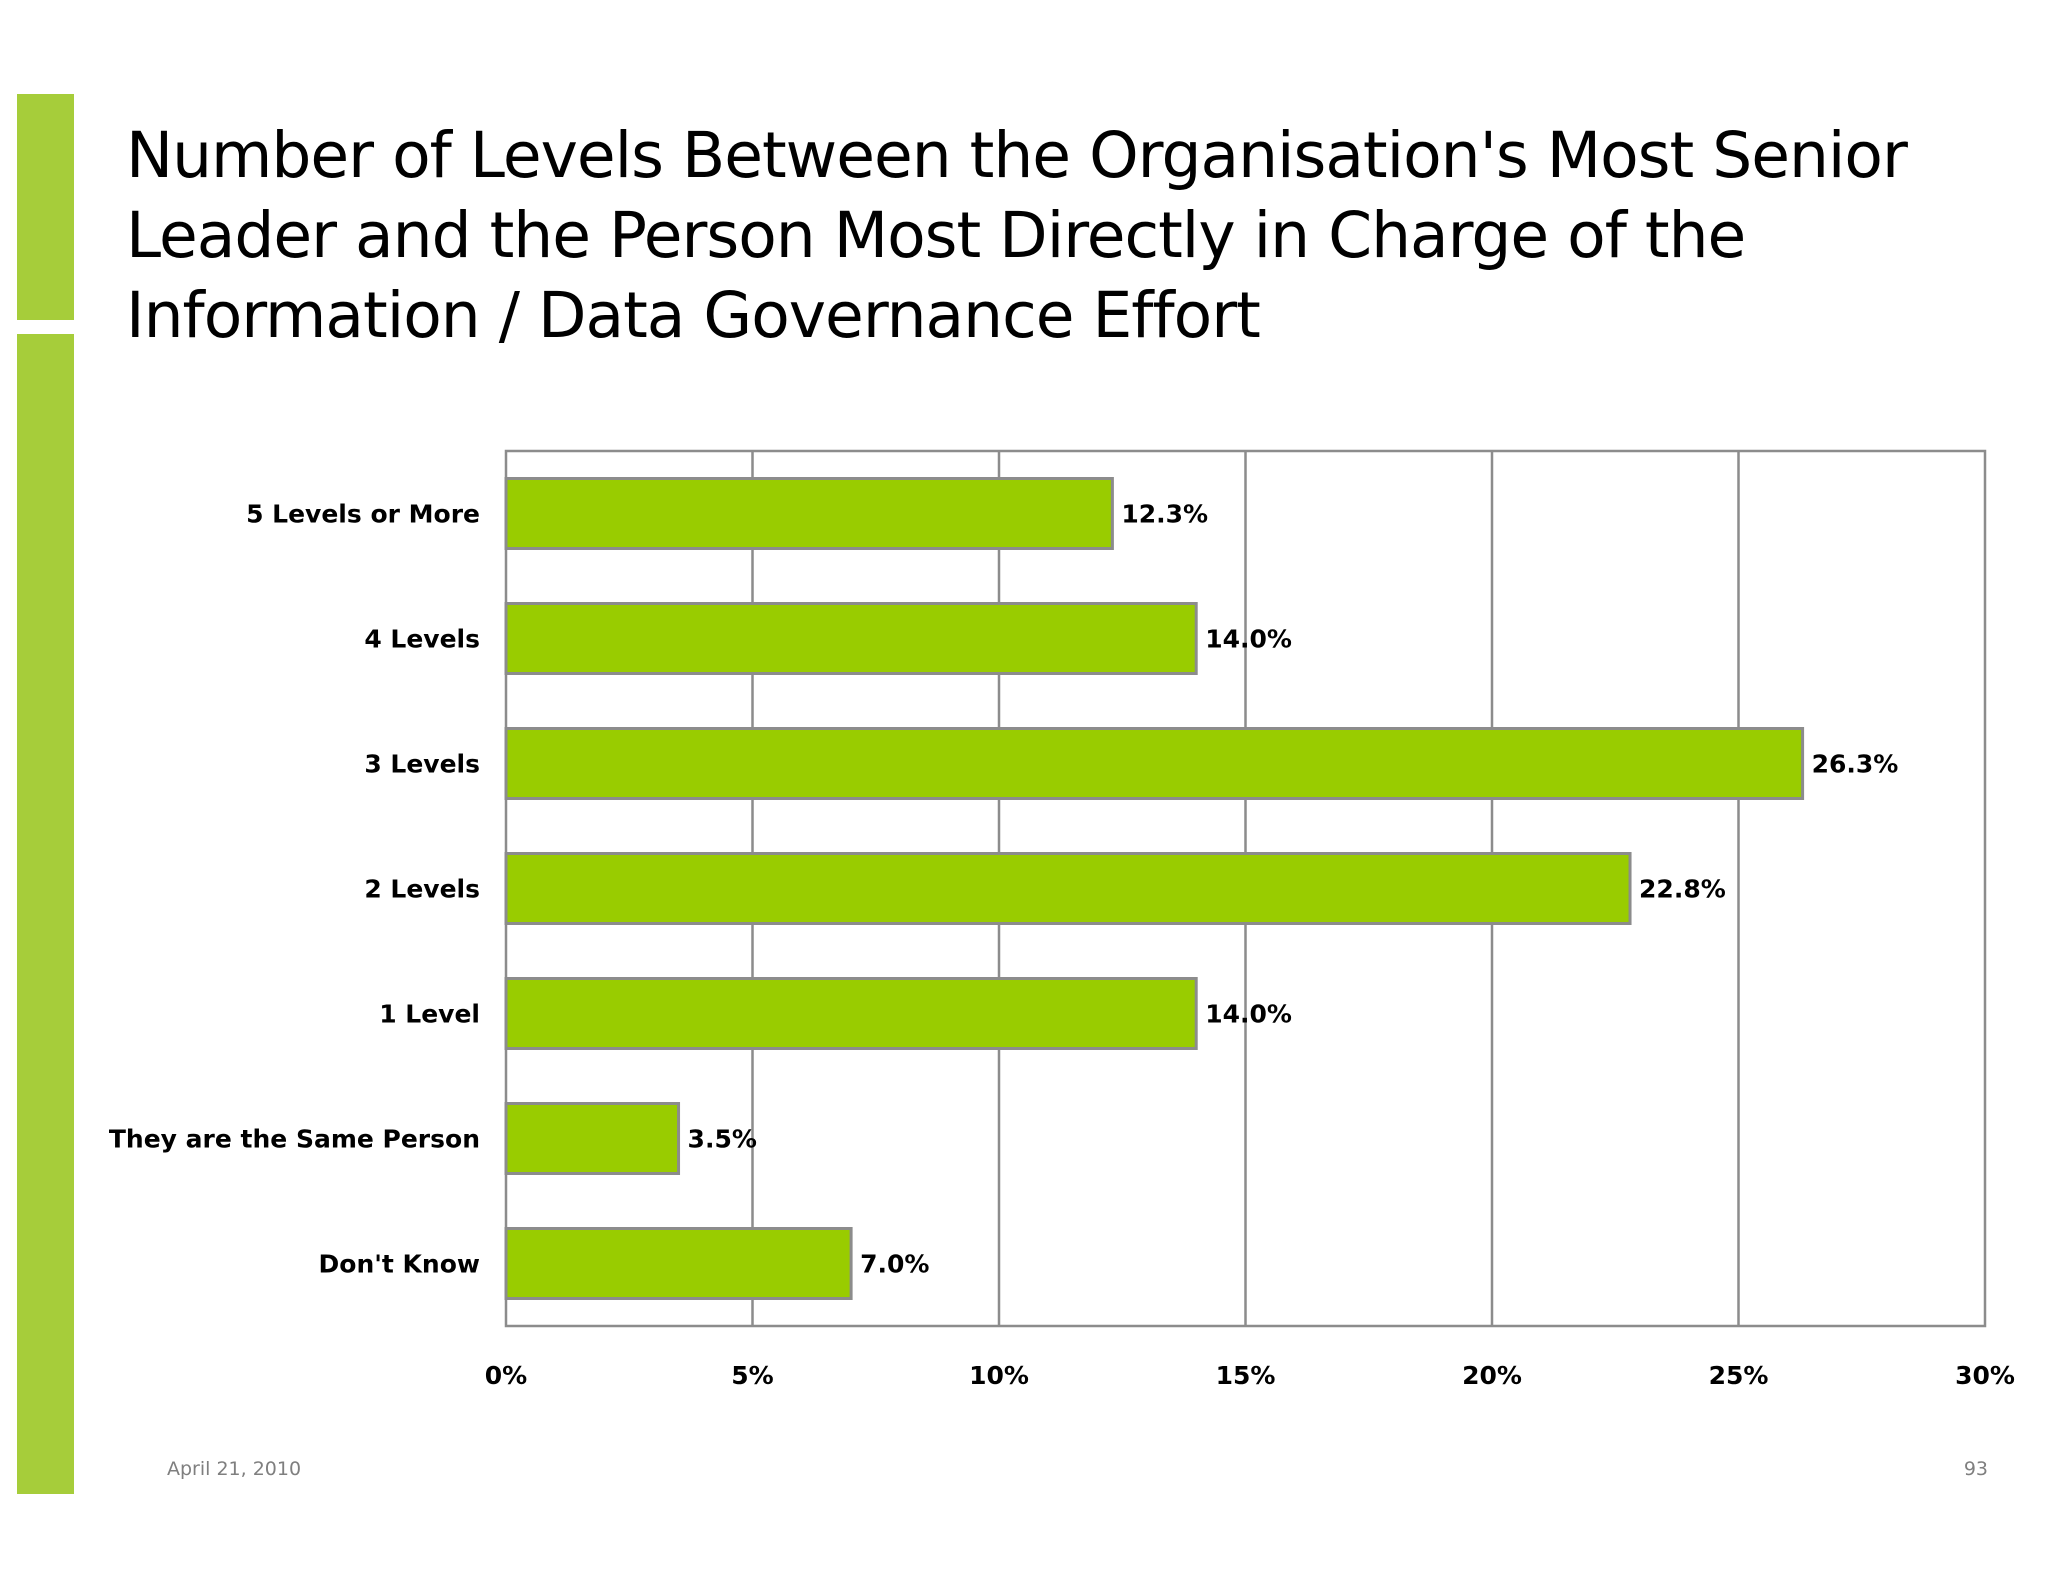 The image size is (2048, 1582). Describe the element at coordinates (422, 639) in the screenshot. I see `category-label: 4 Levels` at that location.